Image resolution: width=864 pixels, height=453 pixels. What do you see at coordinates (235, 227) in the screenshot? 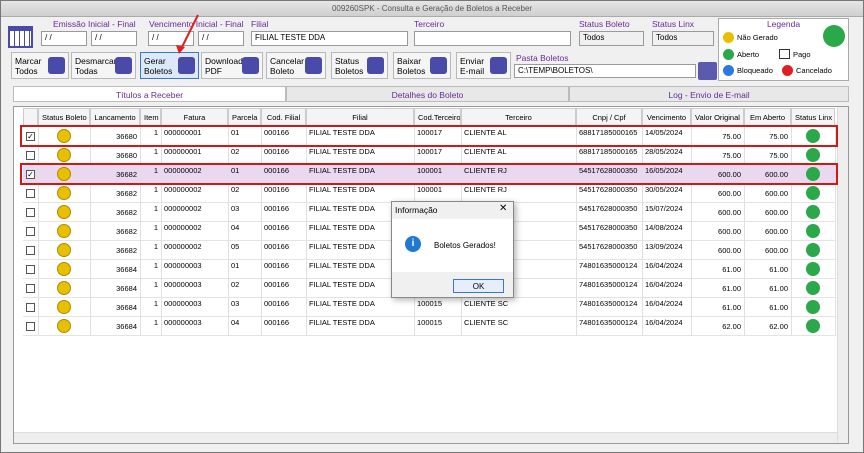
I see `table-cell: 04` at bounding box center [235, 227].